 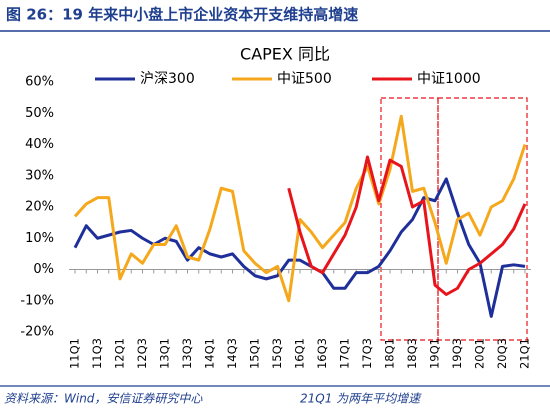 I want to click on y-tick-label: 20%, so click(x=39, y=207).